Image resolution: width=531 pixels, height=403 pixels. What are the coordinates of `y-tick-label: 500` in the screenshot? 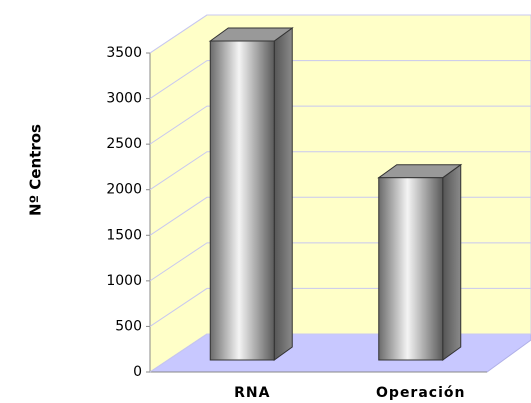 It's located at (128, 326).